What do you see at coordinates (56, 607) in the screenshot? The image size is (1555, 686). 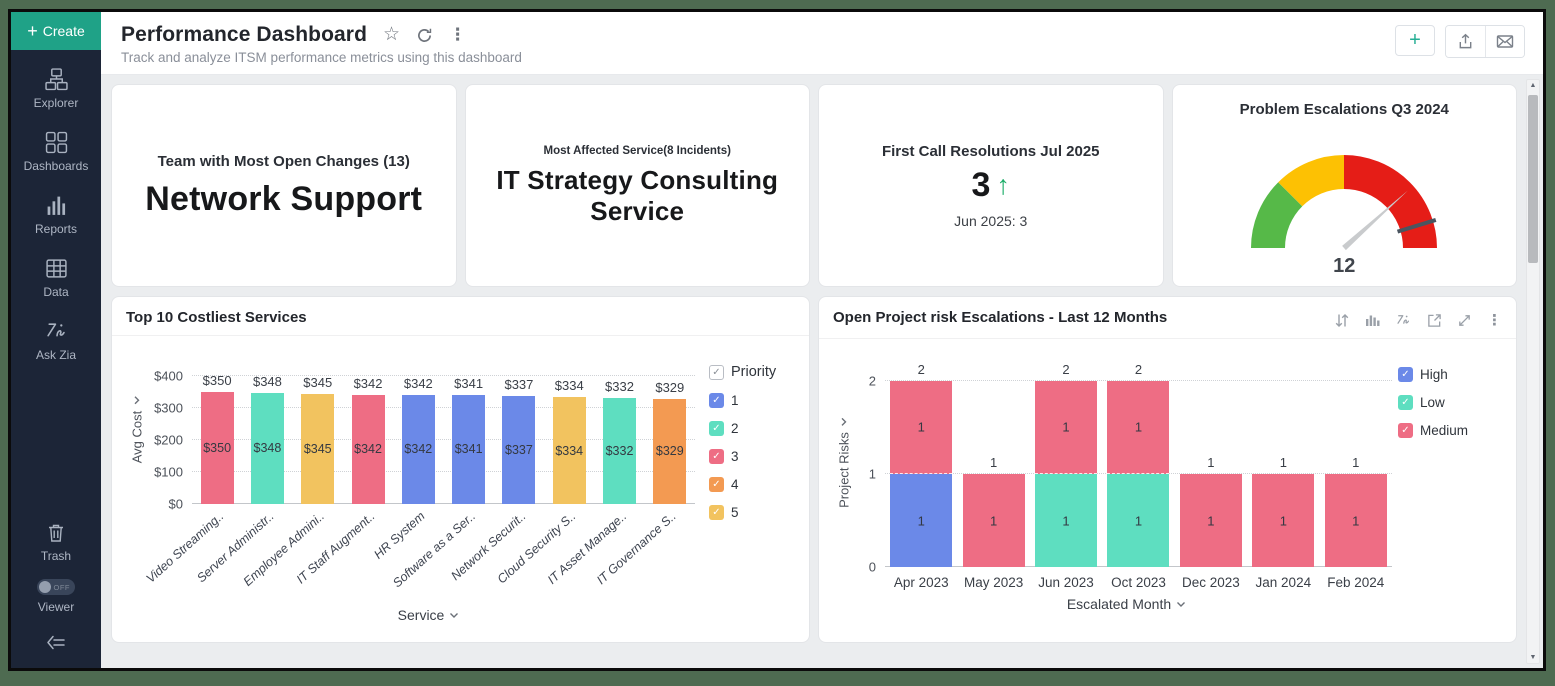 I see `viewer-label: Viewer` at bounding box center [56, 607].